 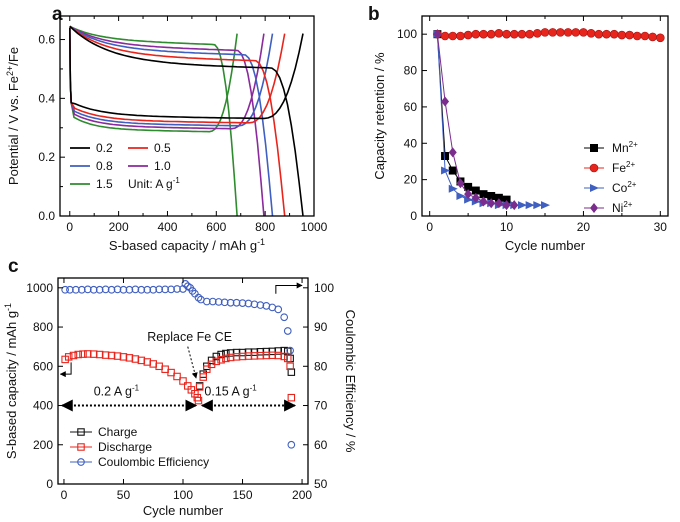 What do you see at coordinates (216, 227) in the screenshot?
I see `panel-a-xtick-label: 600` at bounding box center [216, 227].